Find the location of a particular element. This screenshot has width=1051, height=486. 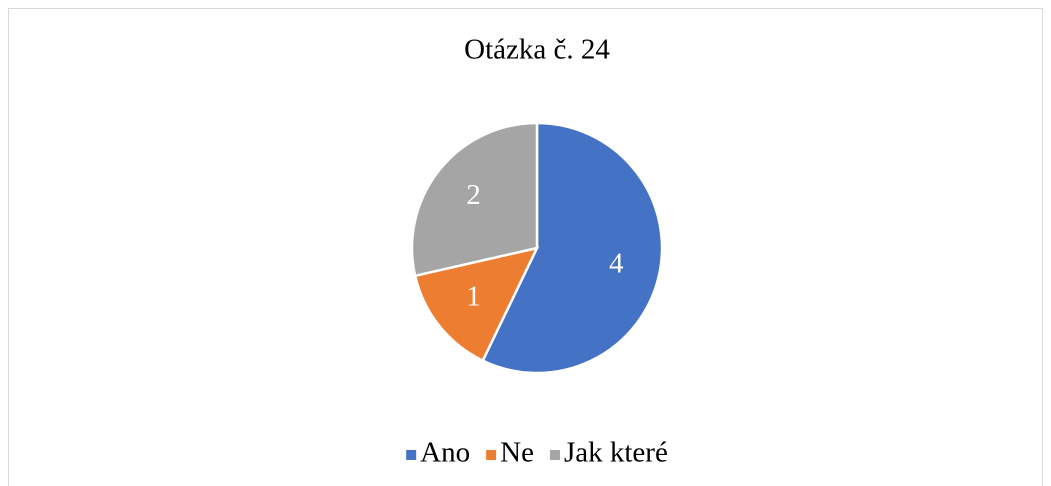

data-label: 2 is located at coordinates (473, 195).